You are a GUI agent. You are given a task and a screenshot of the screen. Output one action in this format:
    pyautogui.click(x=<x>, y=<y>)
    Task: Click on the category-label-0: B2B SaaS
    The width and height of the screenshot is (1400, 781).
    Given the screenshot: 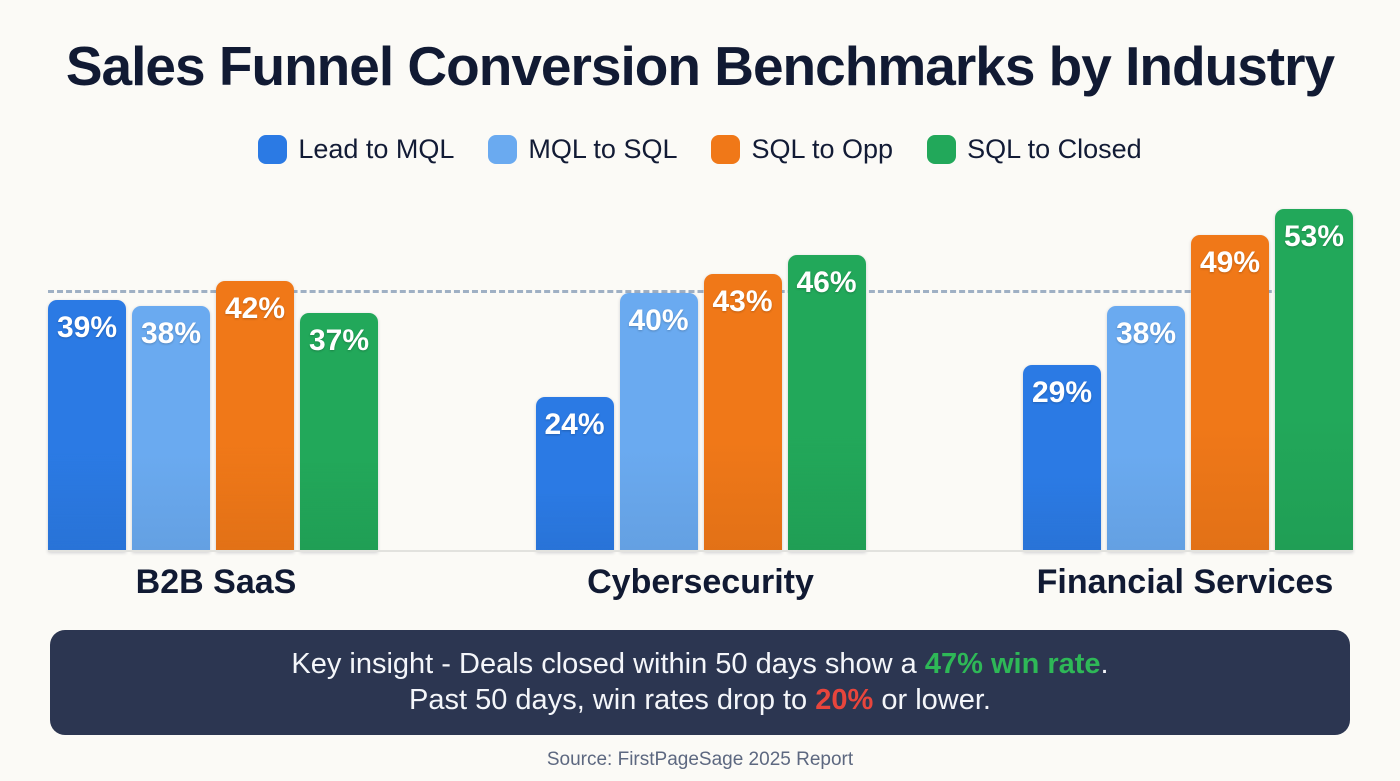 What is the action you would take?
    pyautogui.click(x=216, y=582)
    